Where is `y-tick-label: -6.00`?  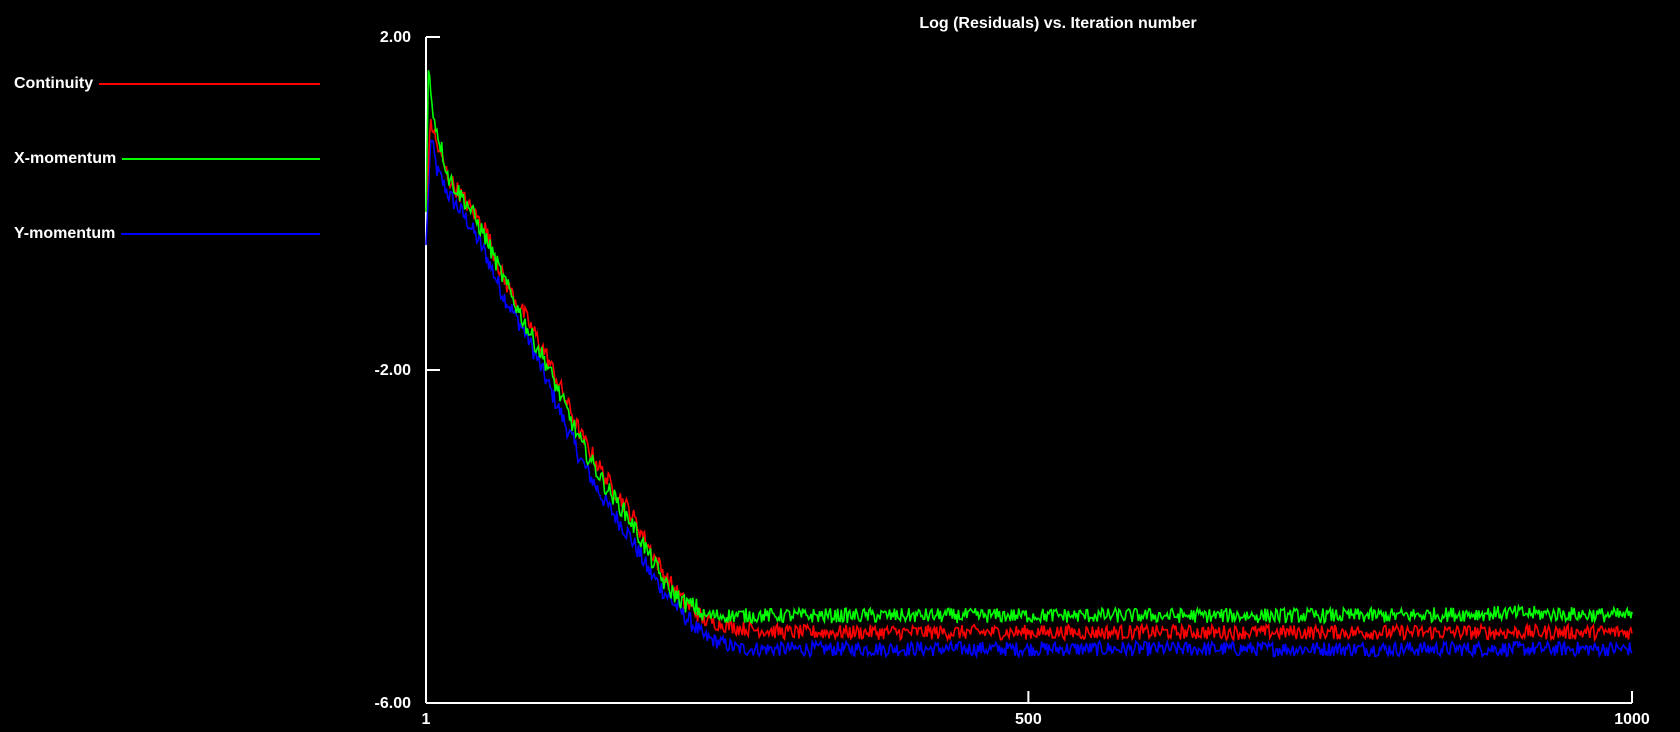 y-tick-label: -6.00 is located at coordinates (393, 703).